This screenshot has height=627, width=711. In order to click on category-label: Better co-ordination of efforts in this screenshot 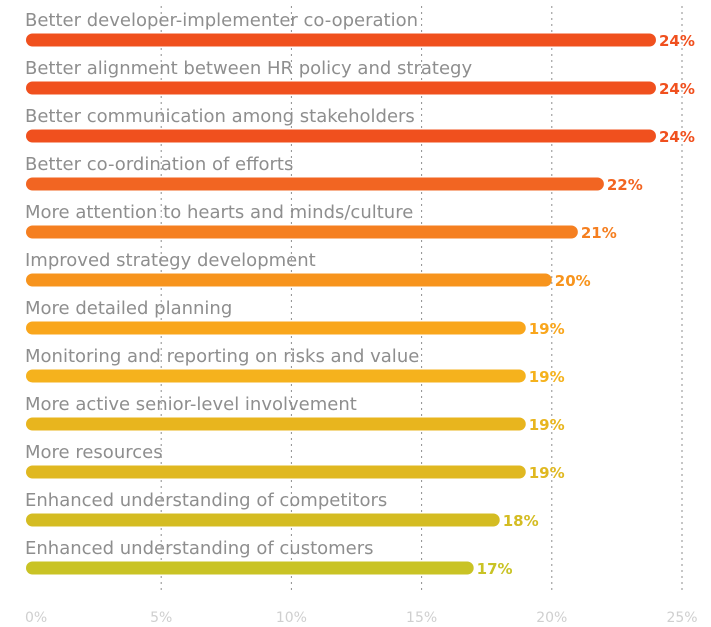, I will do `click(159, 164)`.